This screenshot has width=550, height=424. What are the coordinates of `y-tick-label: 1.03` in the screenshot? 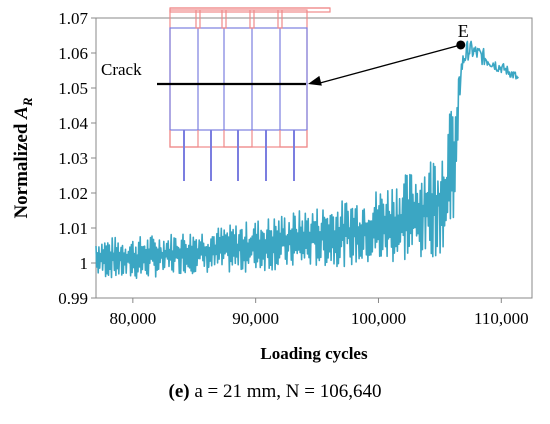 It's located at (73, 158).